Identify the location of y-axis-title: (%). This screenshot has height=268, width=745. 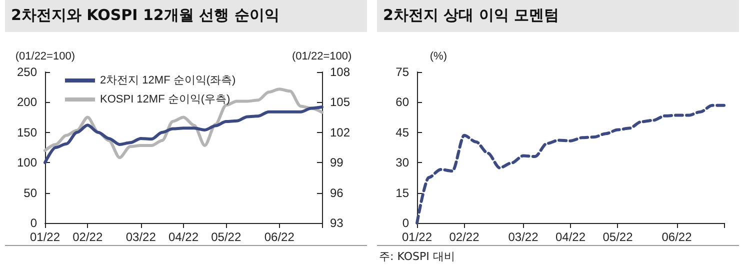
(438, 56).